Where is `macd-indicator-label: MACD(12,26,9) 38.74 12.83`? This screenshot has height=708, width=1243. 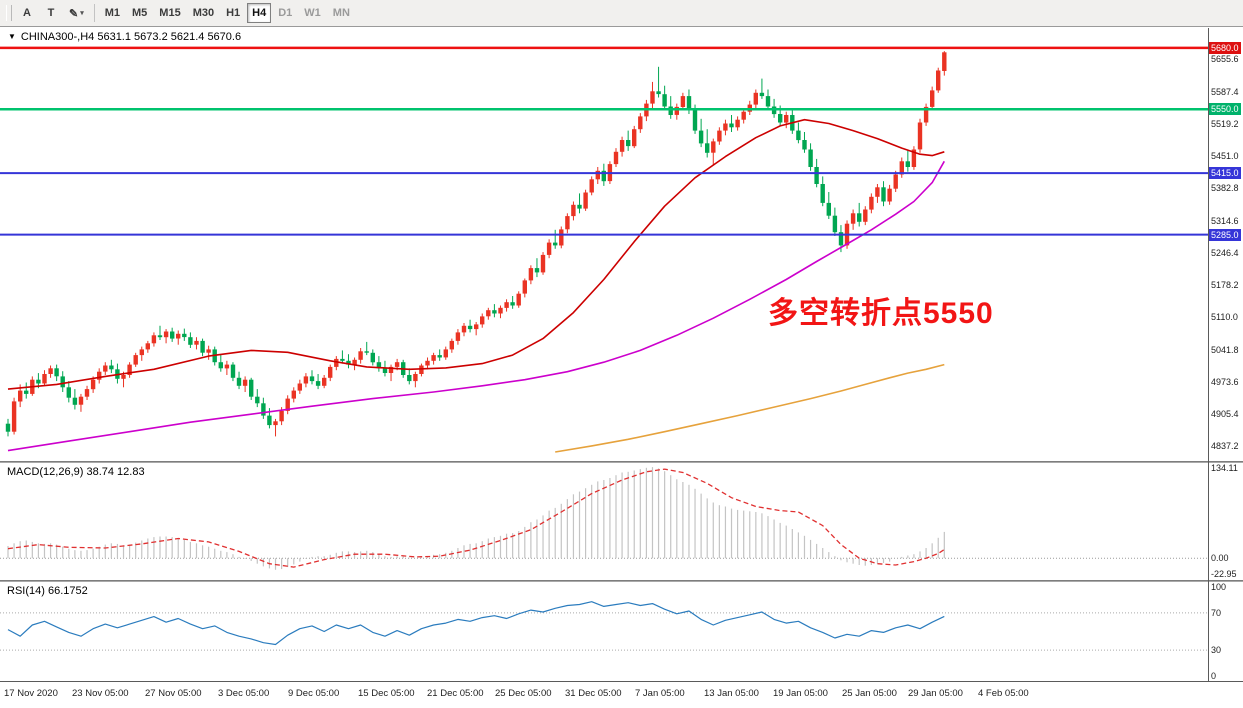
macd-indicator-label: MACD(12,26,9) 38.74 12.83 is located at coordinates (76, 472).